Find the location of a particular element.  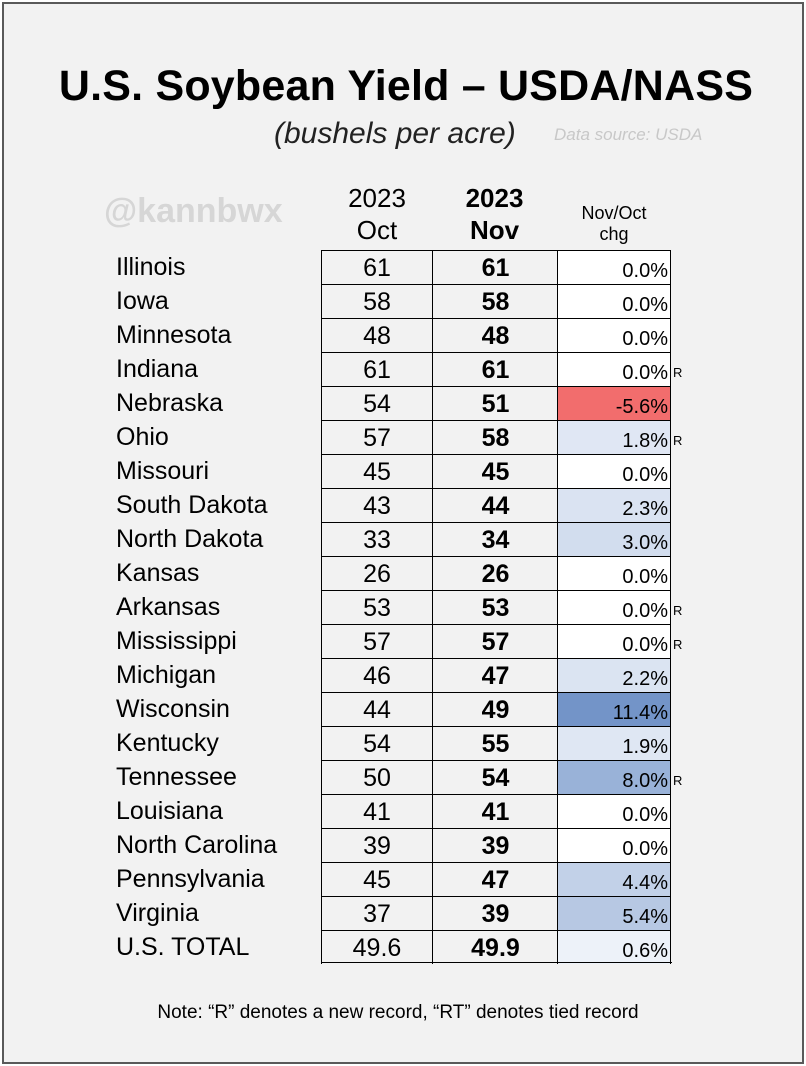

cell-nov-yield: 61 is located at coordinates (495, 369).